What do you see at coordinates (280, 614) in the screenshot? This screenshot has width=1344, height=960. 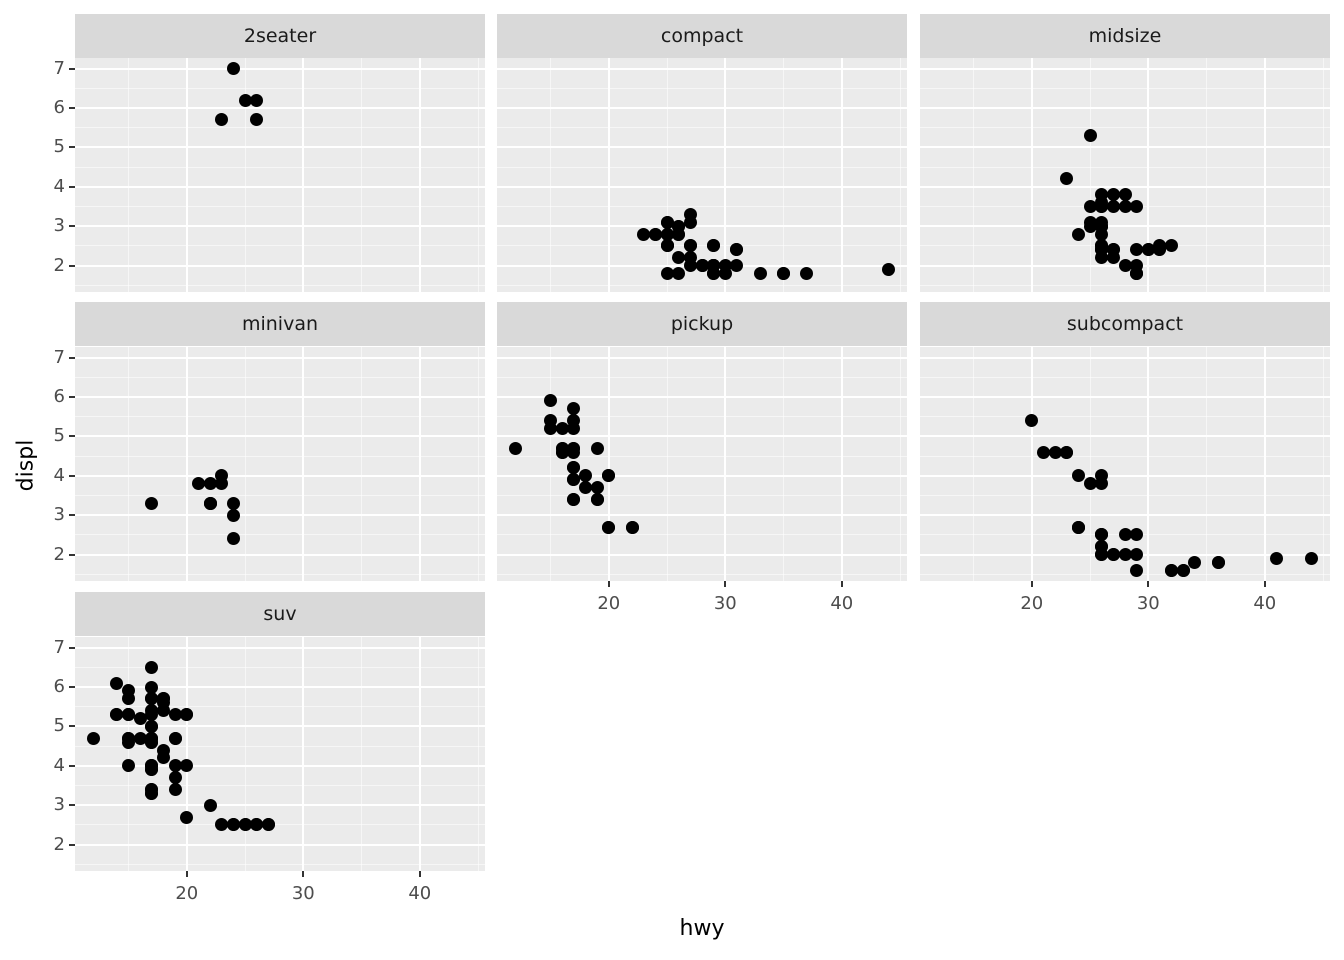 I see `facet-strip-label: suv` at bounding box center [280, 614].